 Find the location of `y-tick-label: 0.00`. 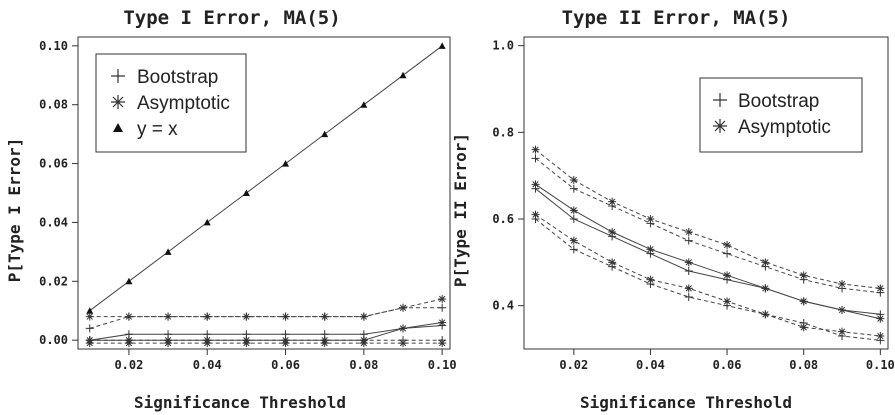

y-tick-label: 0.00 is located at coordinates (53, 340).